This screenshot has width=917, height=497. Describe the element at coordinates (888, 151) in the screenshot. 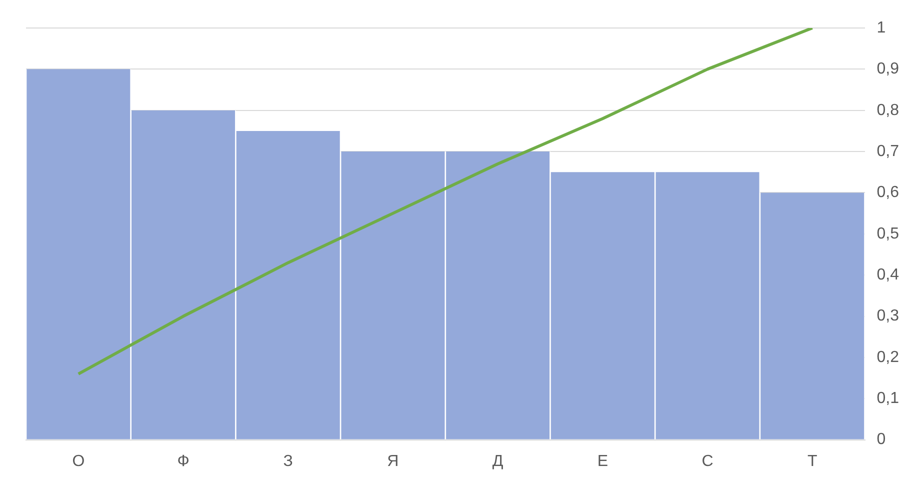

I see `y-tick-label: 0,7` at that location.